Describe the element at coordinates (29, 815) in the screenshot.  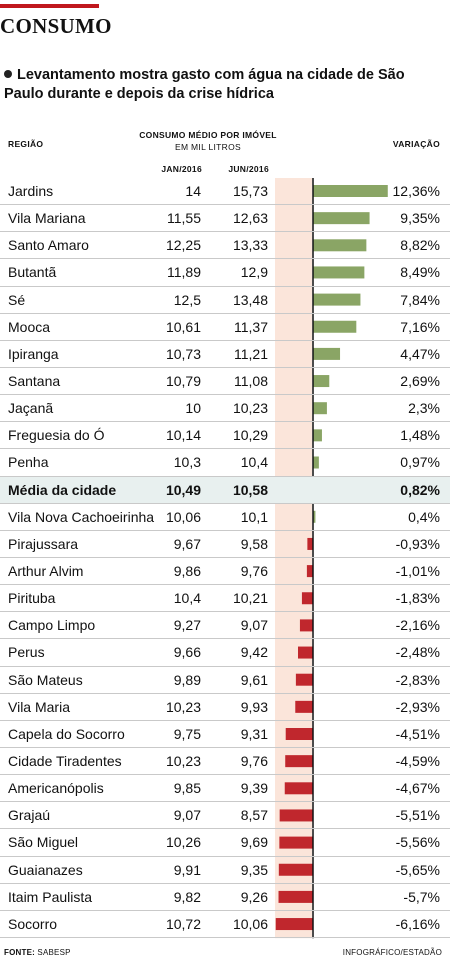
I see `region-name: Grajaú` at that location.